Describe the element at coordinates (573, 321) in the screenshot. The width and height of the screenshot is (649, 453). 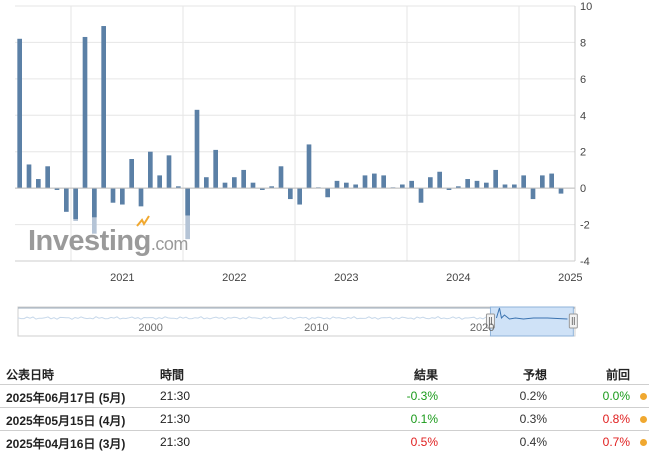
I see `navigator-right-handle` at that location.